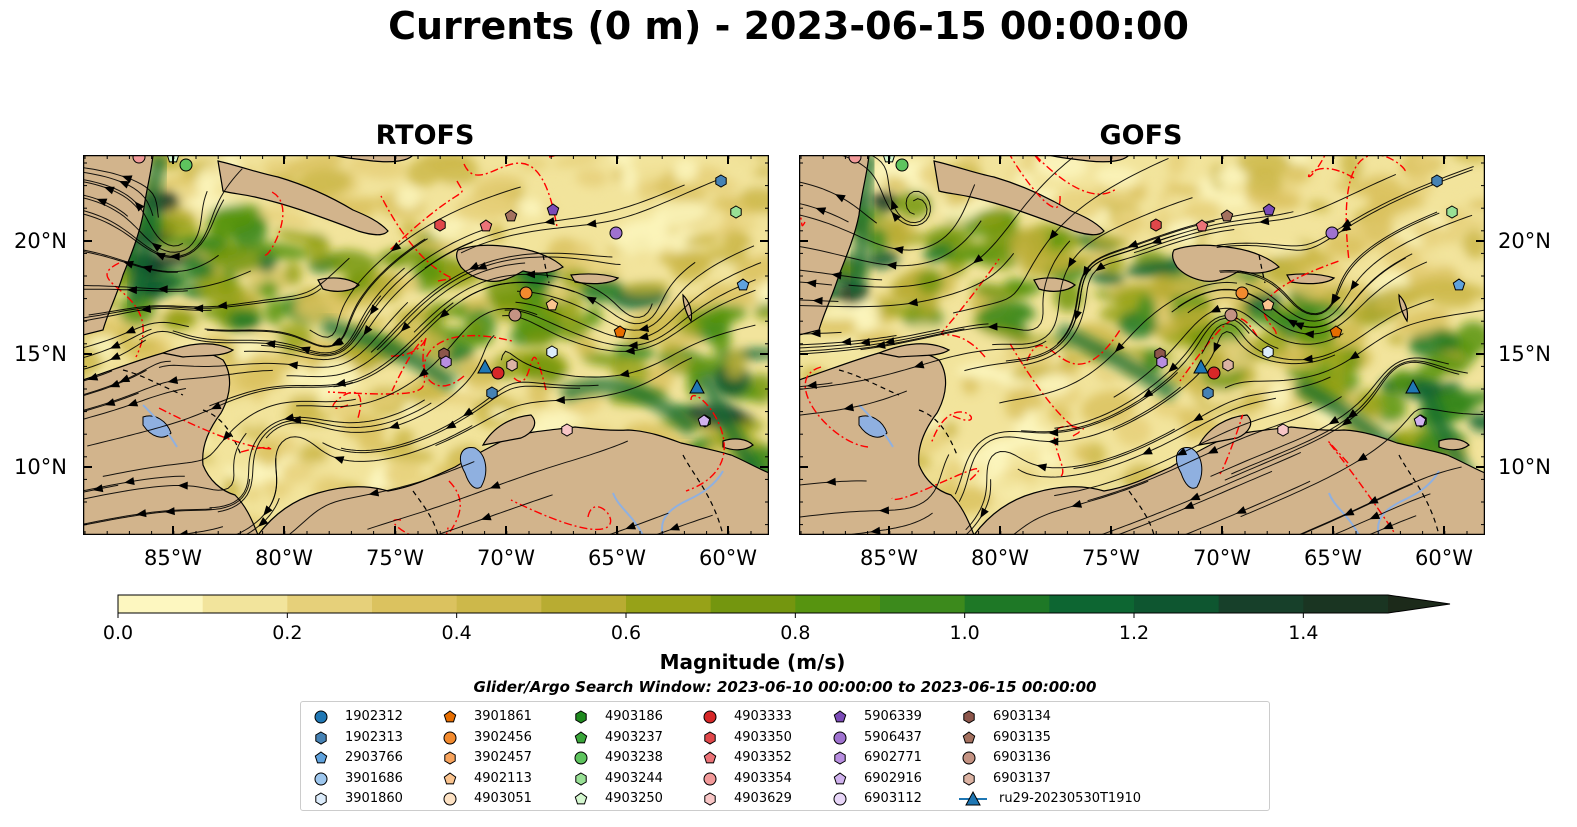 The width and height of the screenshot is (1577, 827). Describe the element at coordinates (118, 633) in the screenshot. I see `colorbar-tick-label: 0.0` at that location.